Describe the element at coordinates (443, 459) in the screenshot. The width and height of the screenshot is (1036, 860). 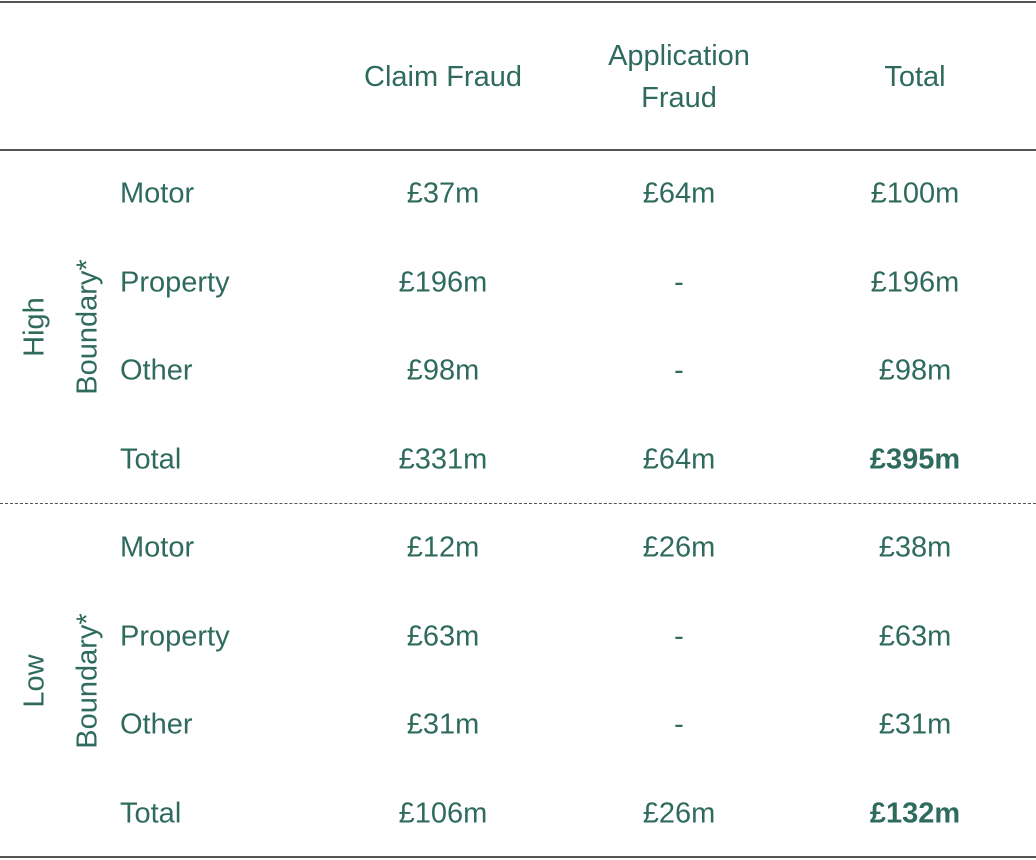
I see `value-cell: £331m` at that location.